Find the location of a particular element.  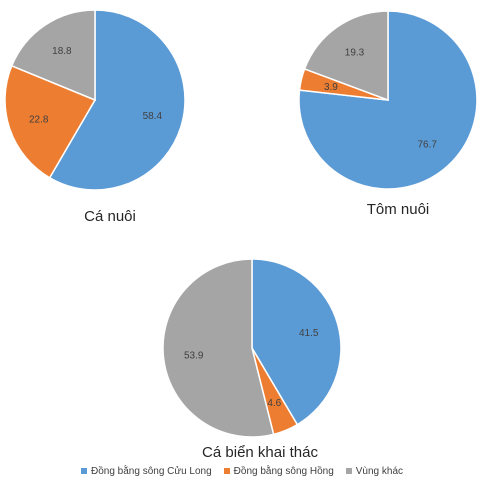

data-label-vung-khac: 18.8 is located at coordinates (62, 51).